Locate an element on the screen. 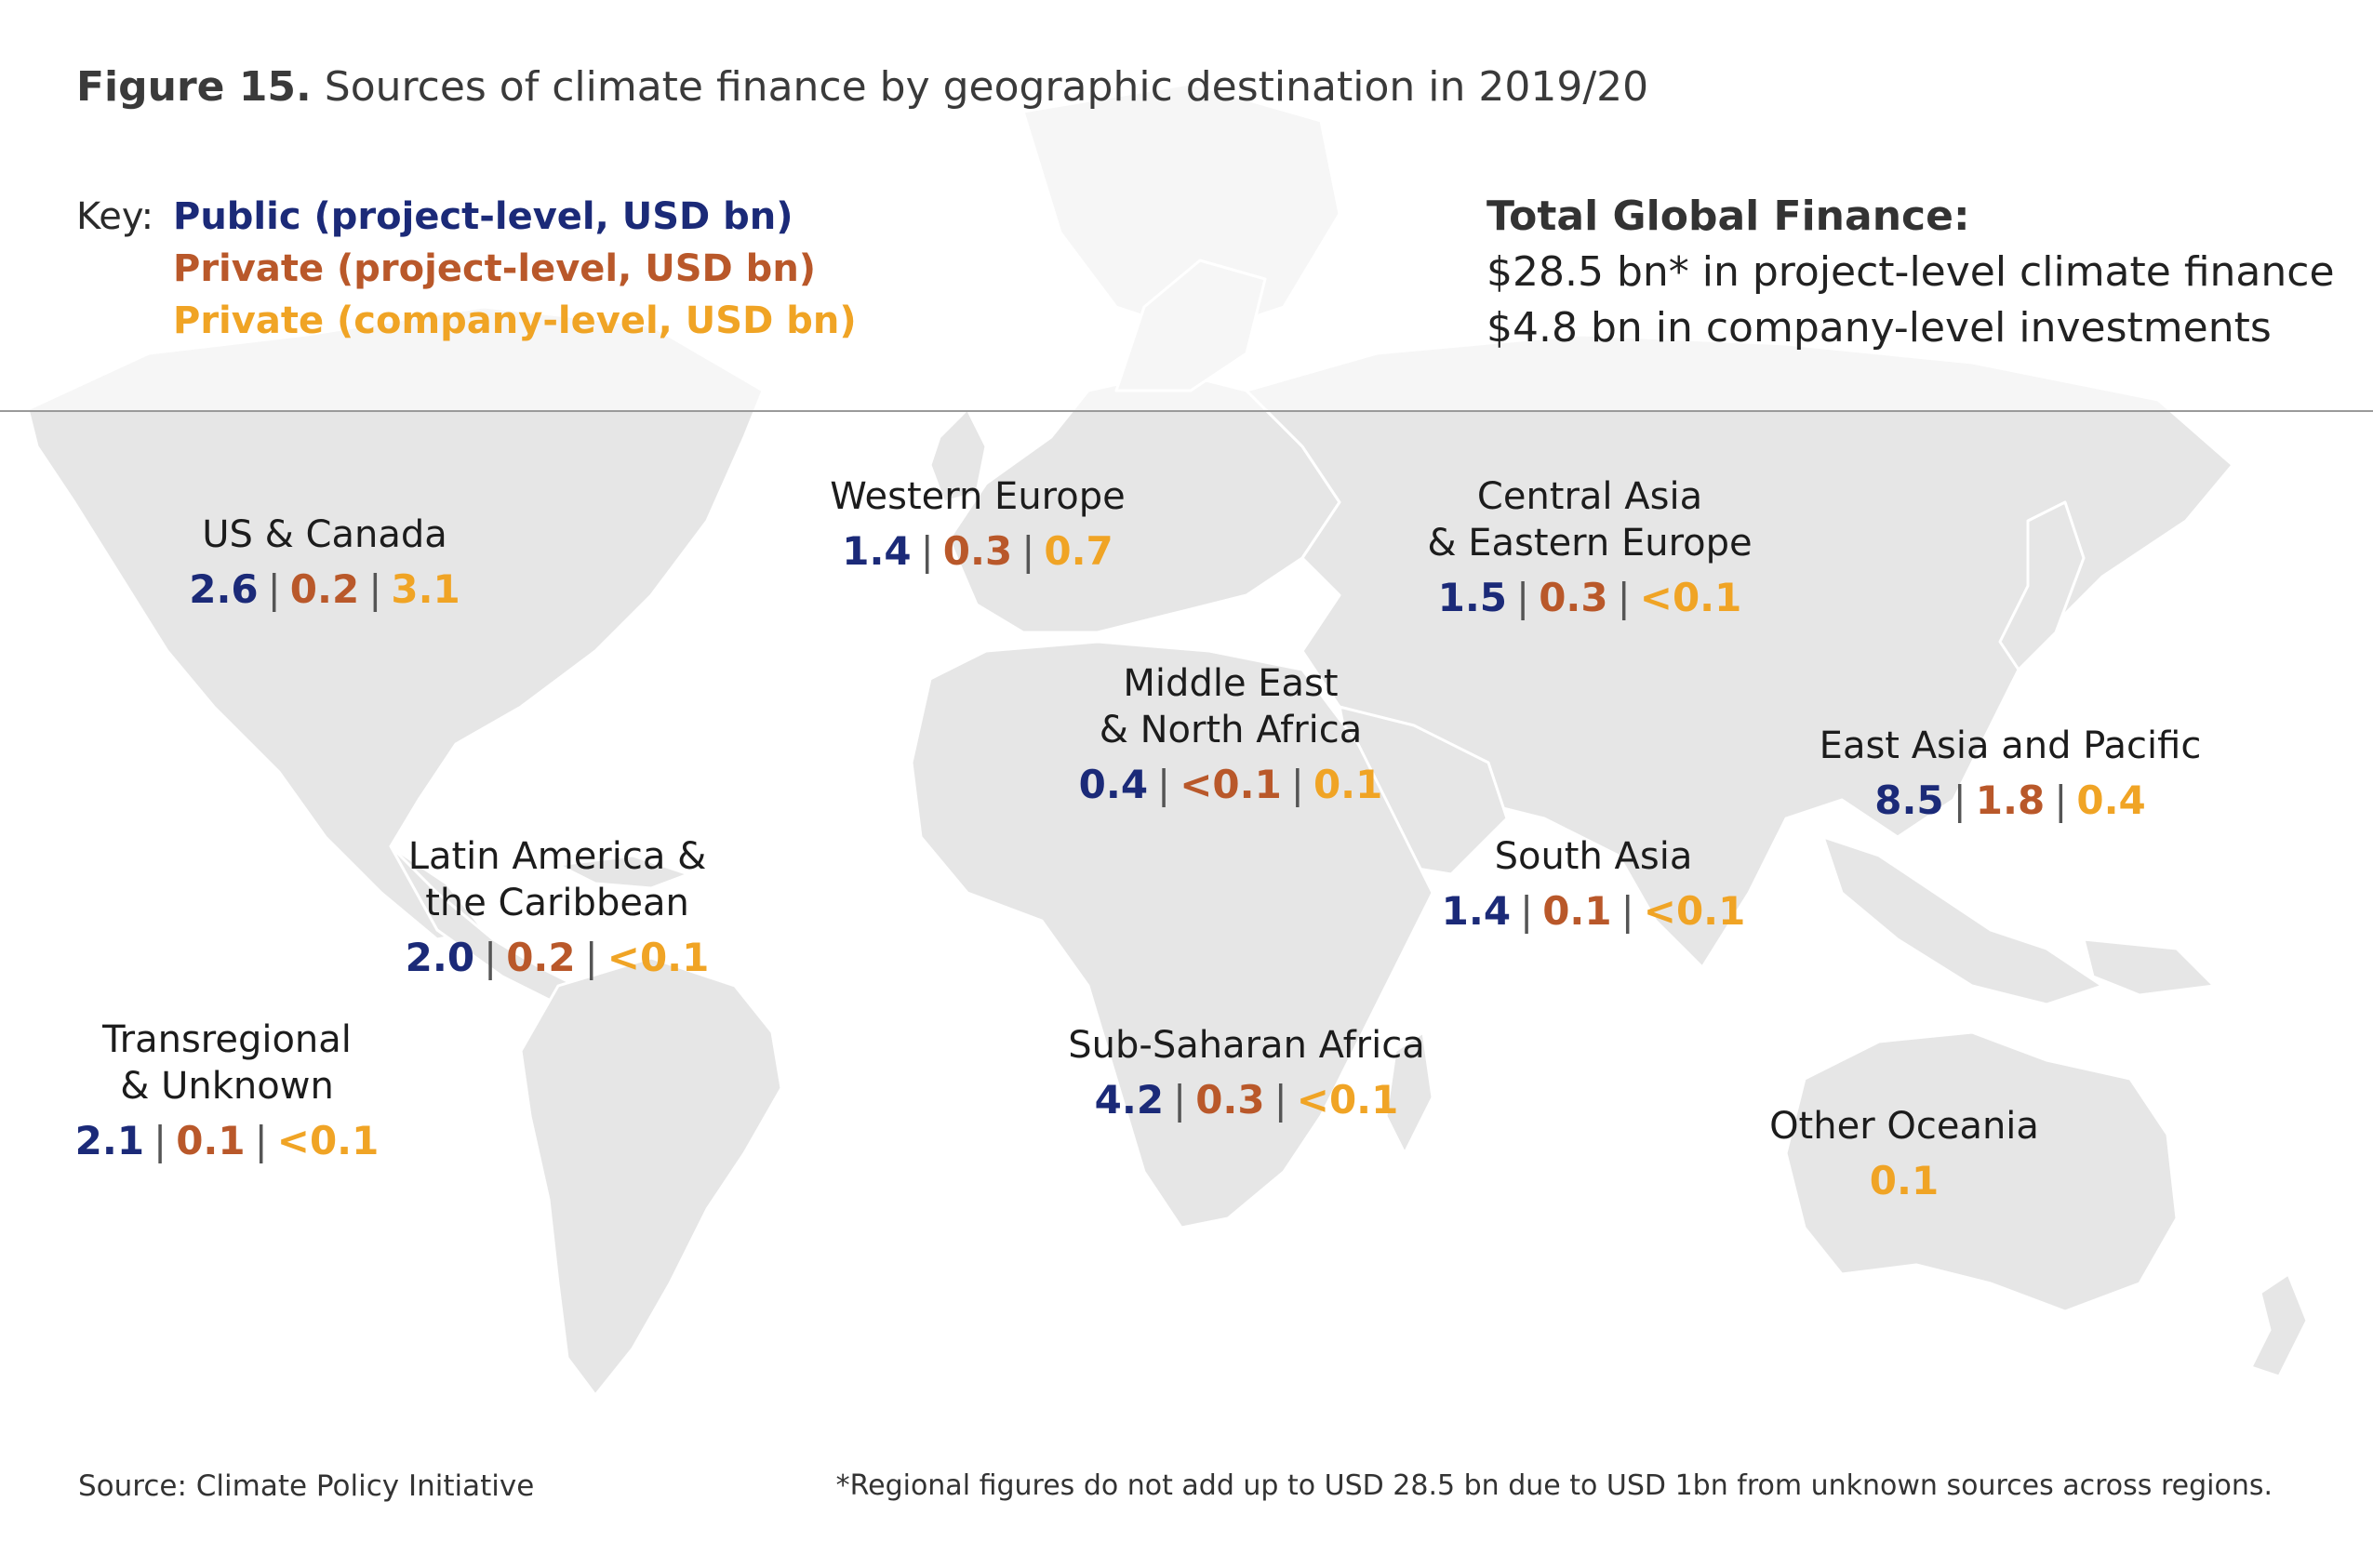 This screenshot has height=1568, width=2373. region-name-line1: Latin America & is located at coordinates (557, 856).